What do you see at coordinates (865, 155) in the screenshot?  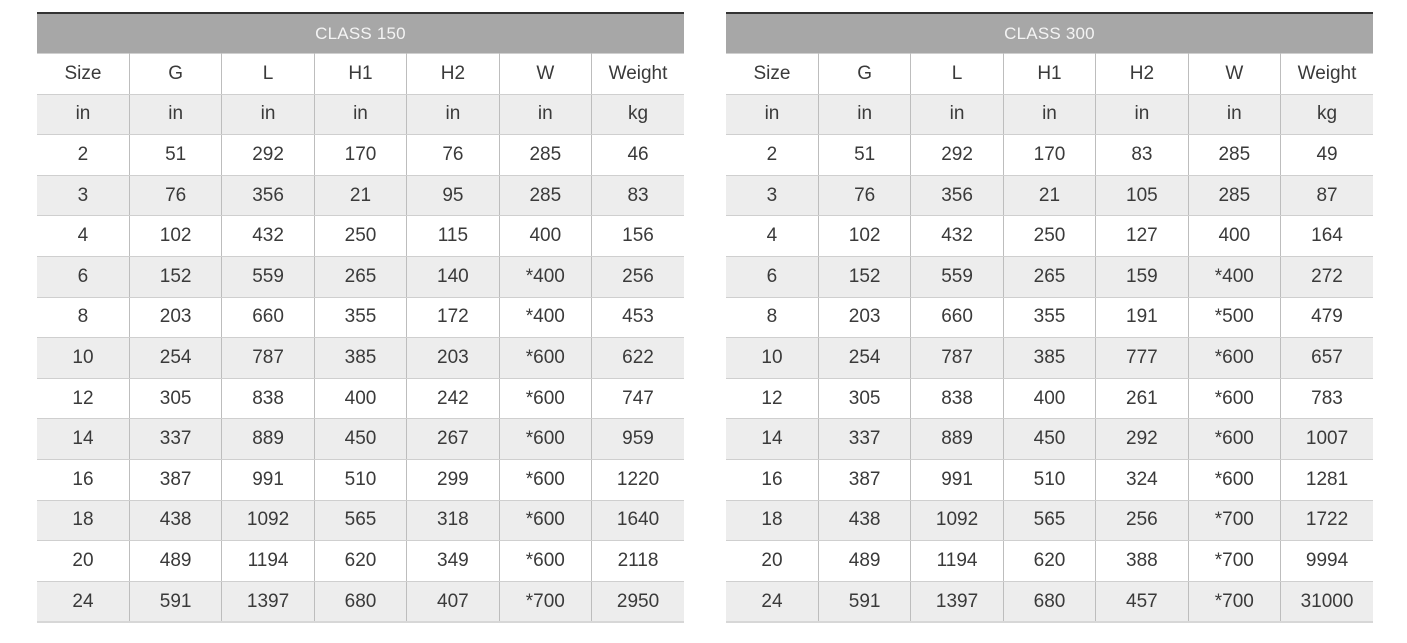 I see `table-cell: 51` at bounding box center [865, 155].